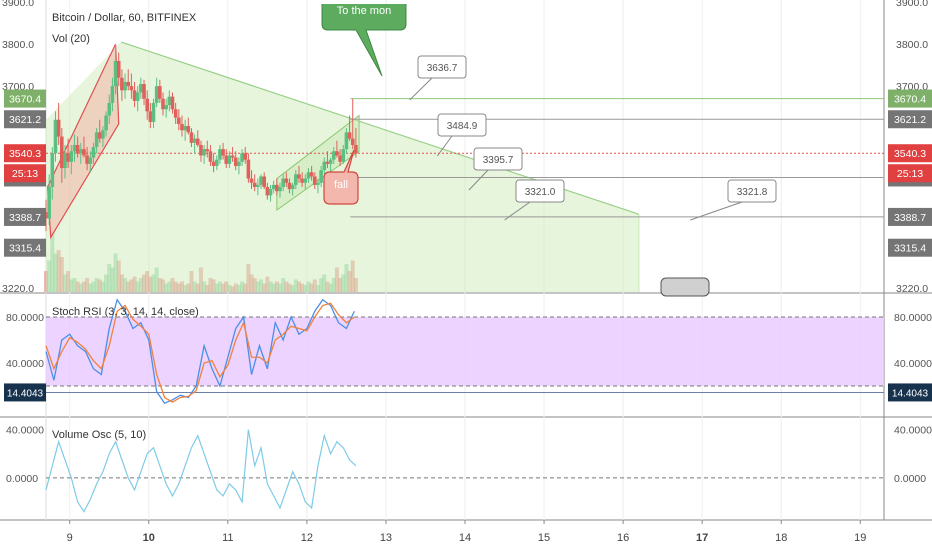  I want to click on price-tag-right-text: 3388.7, so click(910, 218).